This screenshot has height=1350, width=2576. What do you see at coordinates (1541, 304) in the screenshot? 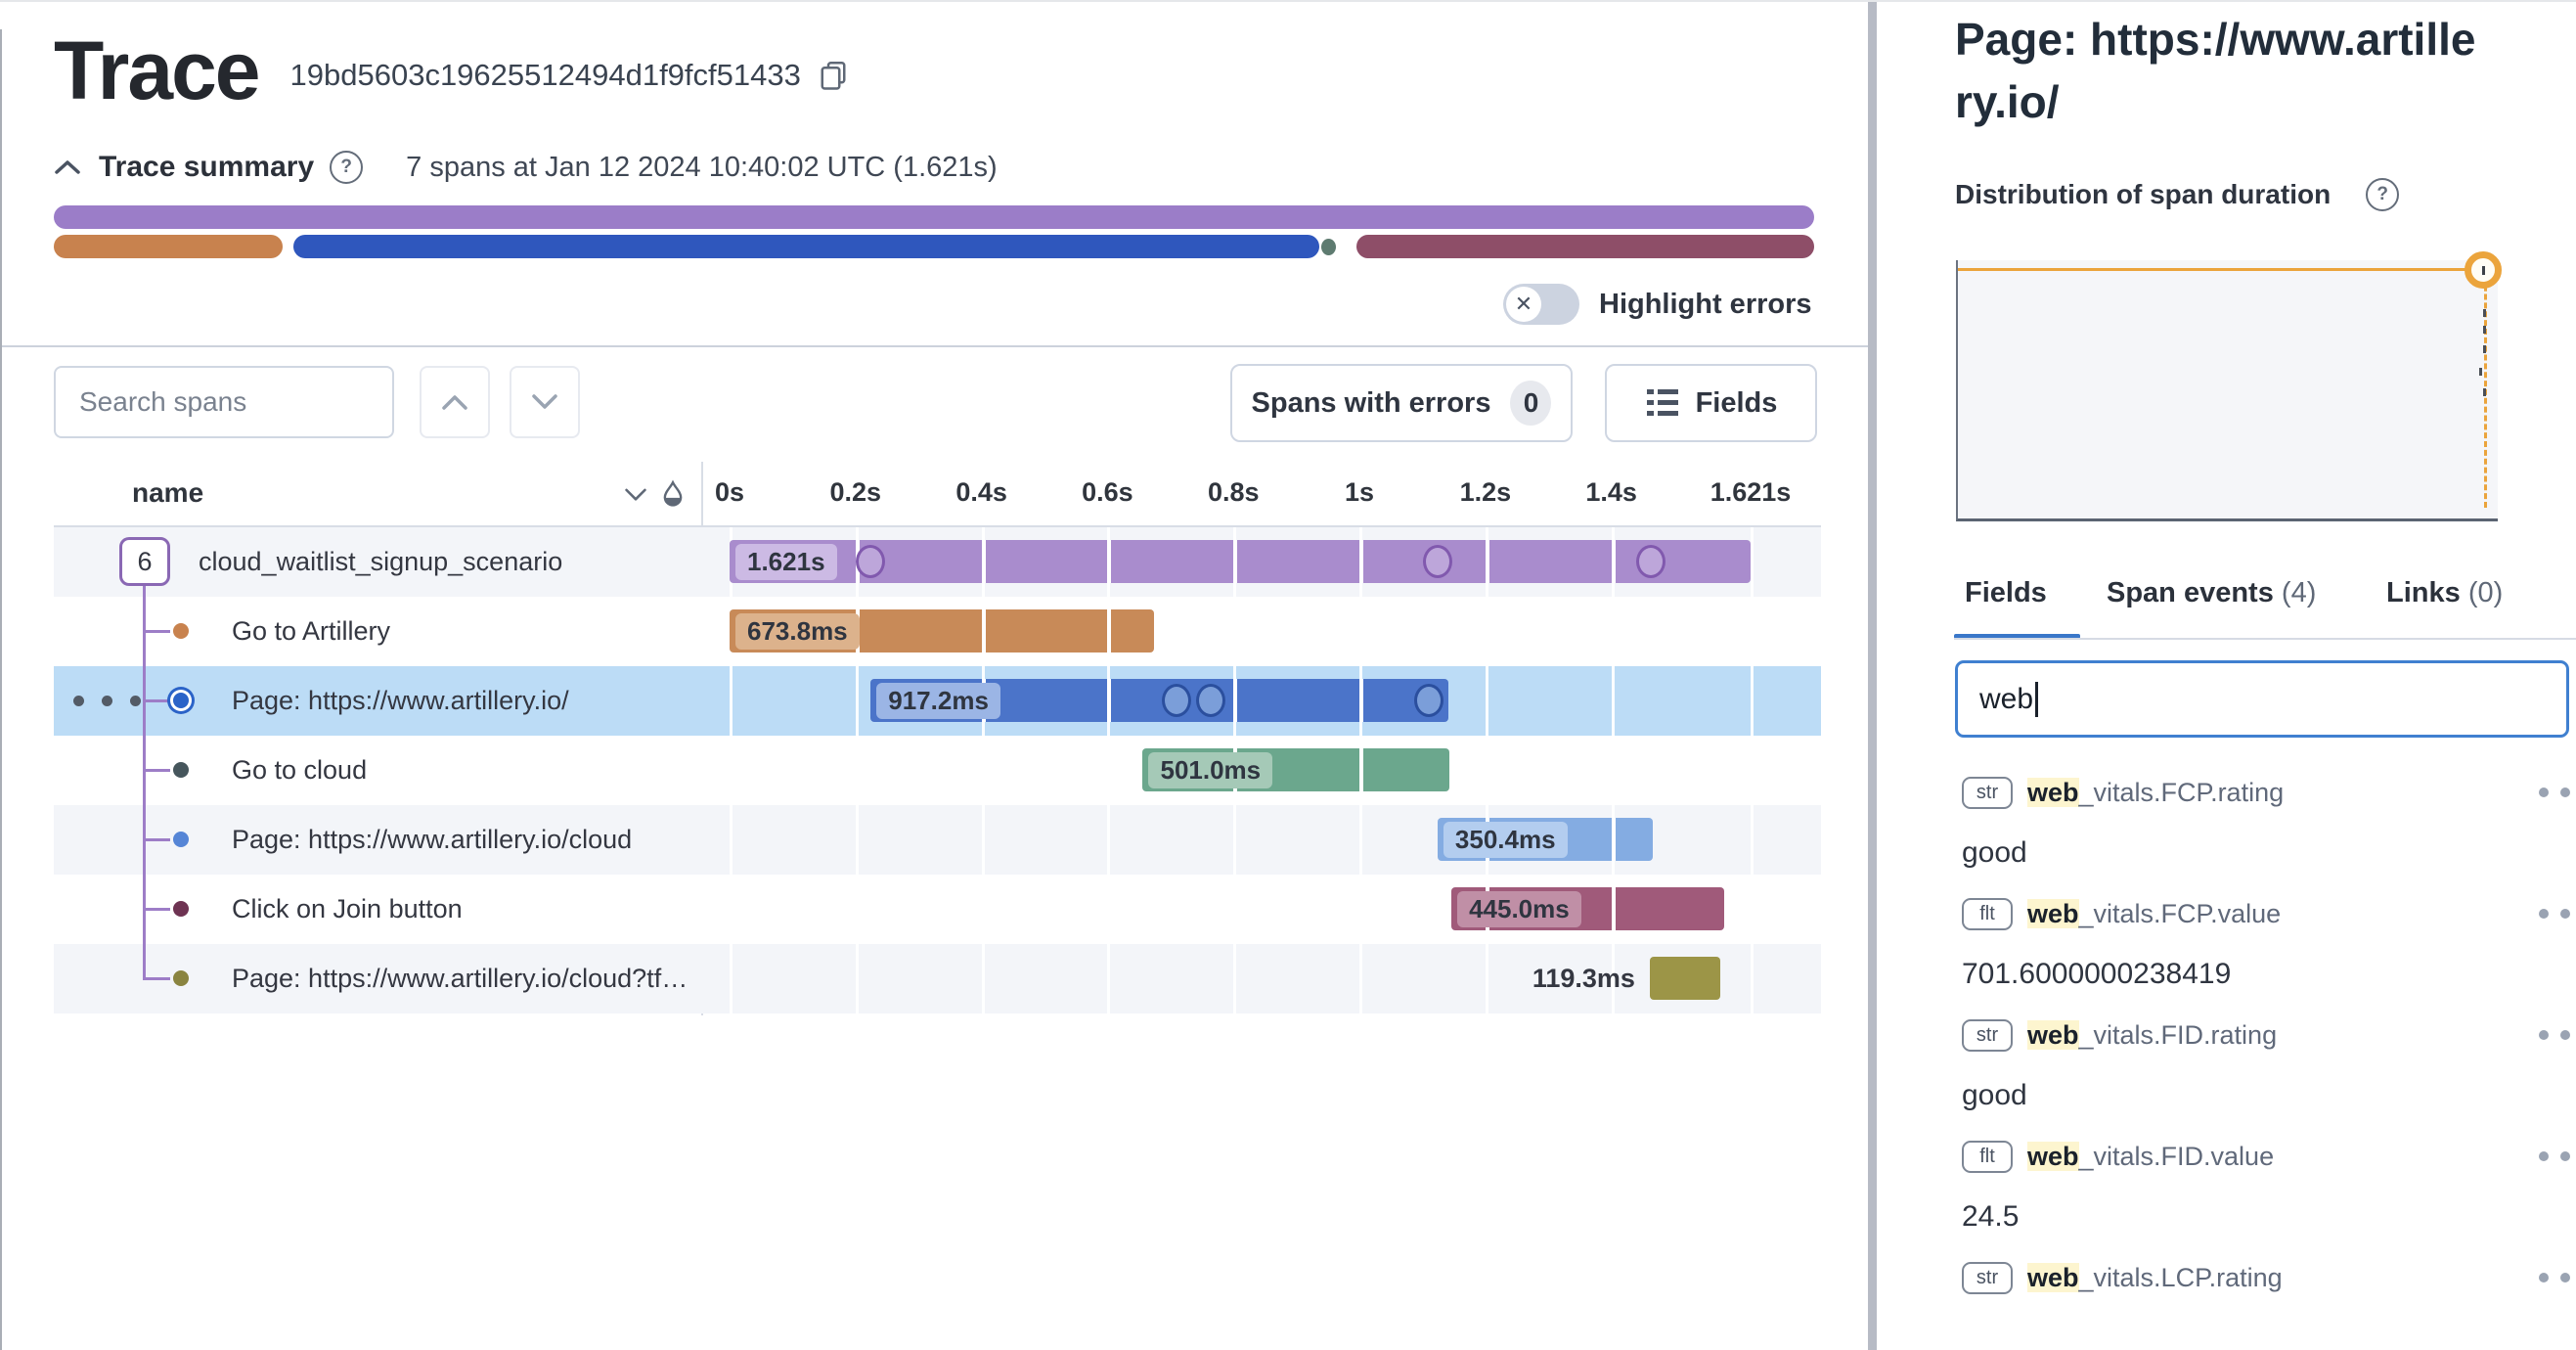
I see `highlight-errors-toggle: ✕` at bounding box center [1541, 304].